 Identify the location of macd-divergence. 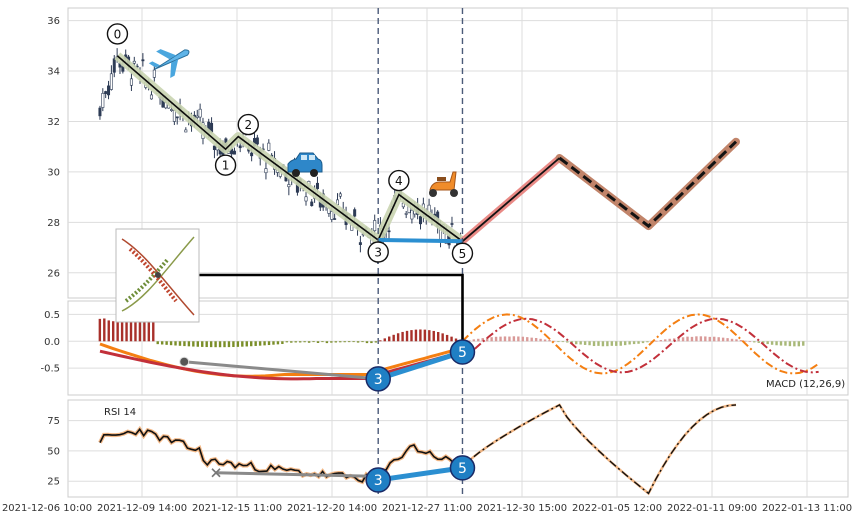
(281, 370).